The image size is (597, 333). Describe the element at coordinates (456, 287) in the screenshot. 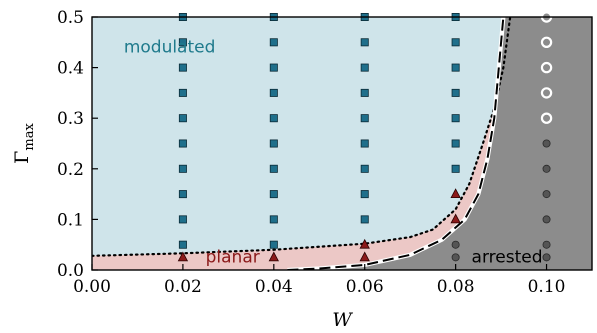

I see `x-tick-label: 0.08` at that location.